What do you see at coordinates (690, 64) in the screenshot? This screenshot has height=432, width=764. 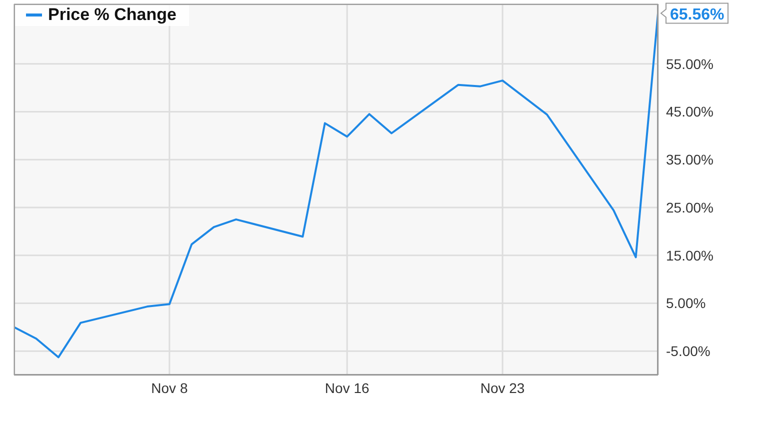 I see `y-tick-label: 55.00%` at bounding box center [690, 64].